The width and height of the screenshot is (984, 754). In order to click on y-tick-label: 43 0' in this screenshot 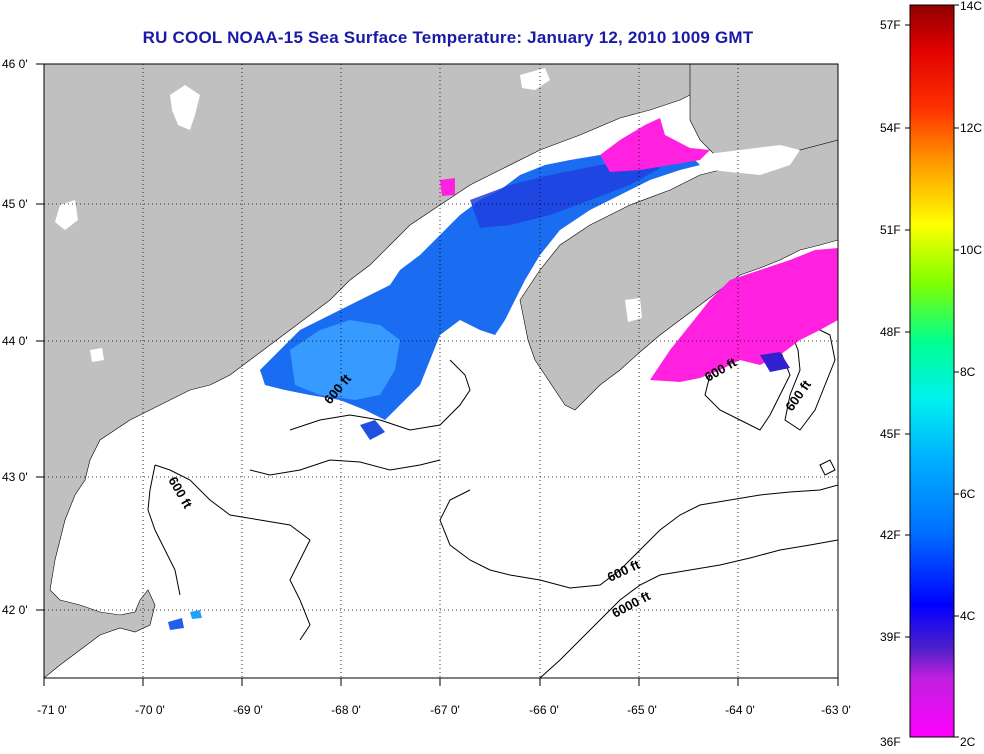, I will do `click(15, 477)`.